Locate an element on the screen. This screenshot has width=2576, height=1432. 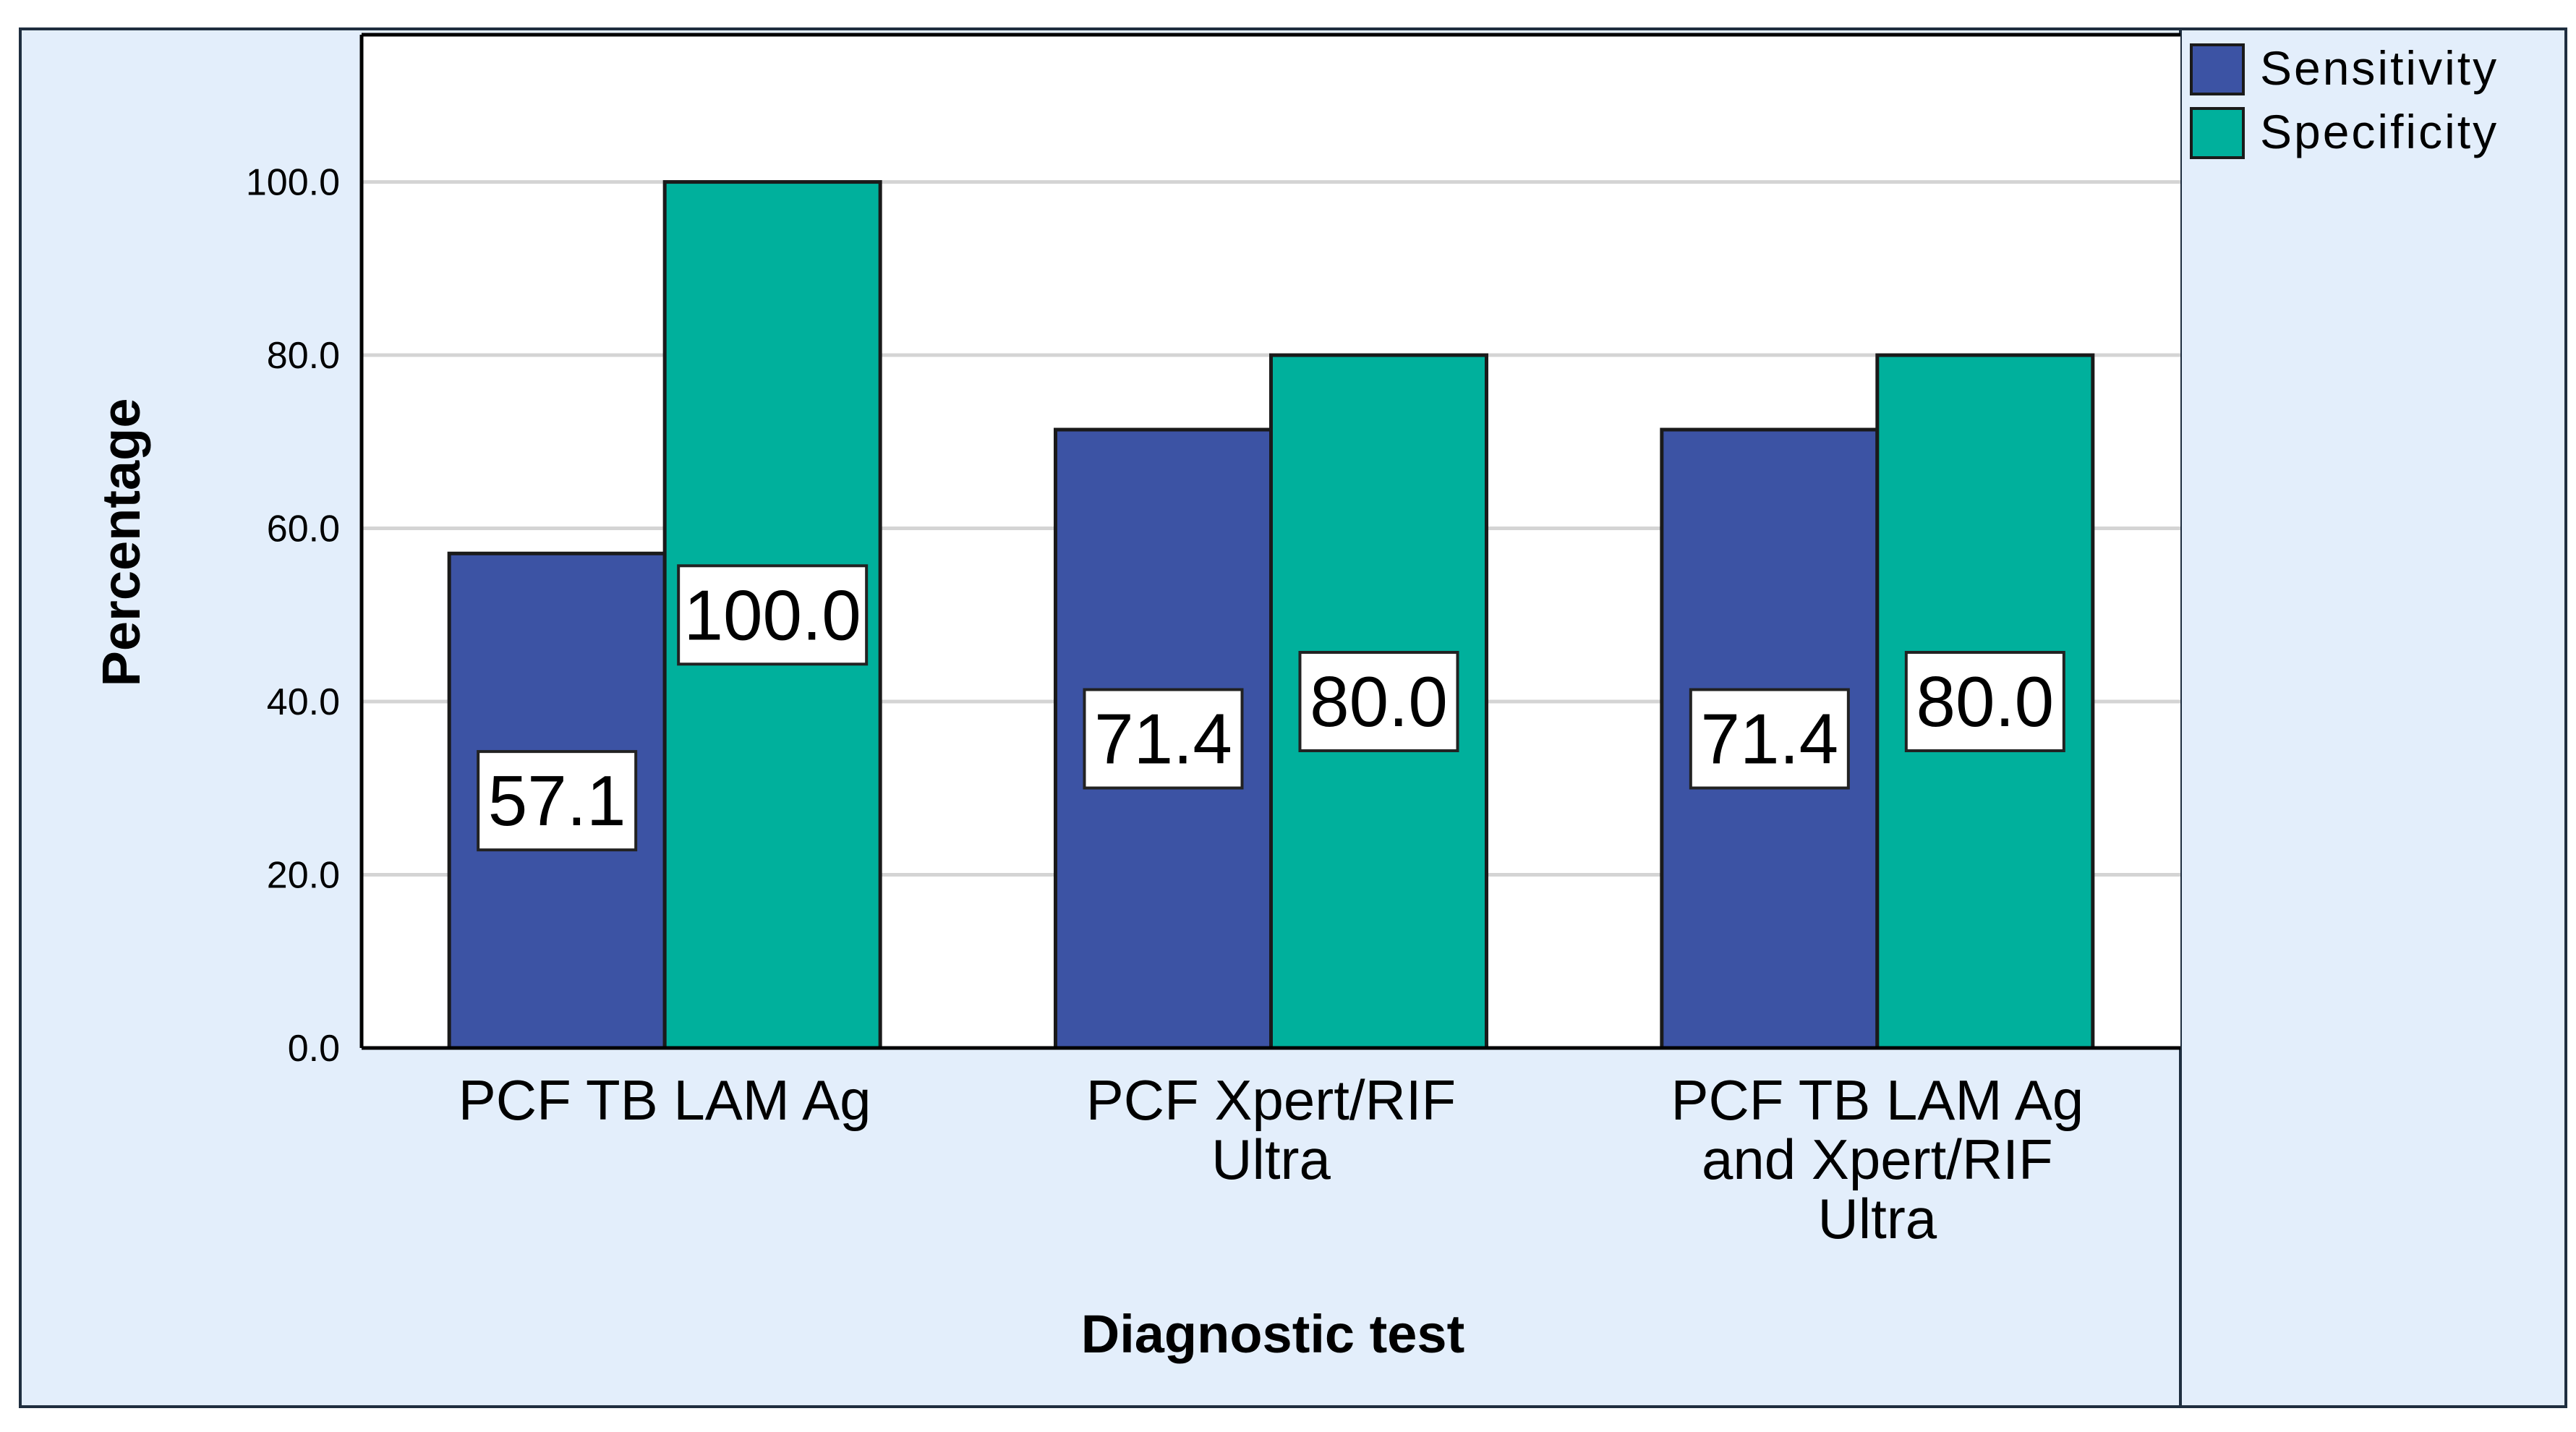
legend-label-specificity: Specificity is located at coordinates (2379, 131).